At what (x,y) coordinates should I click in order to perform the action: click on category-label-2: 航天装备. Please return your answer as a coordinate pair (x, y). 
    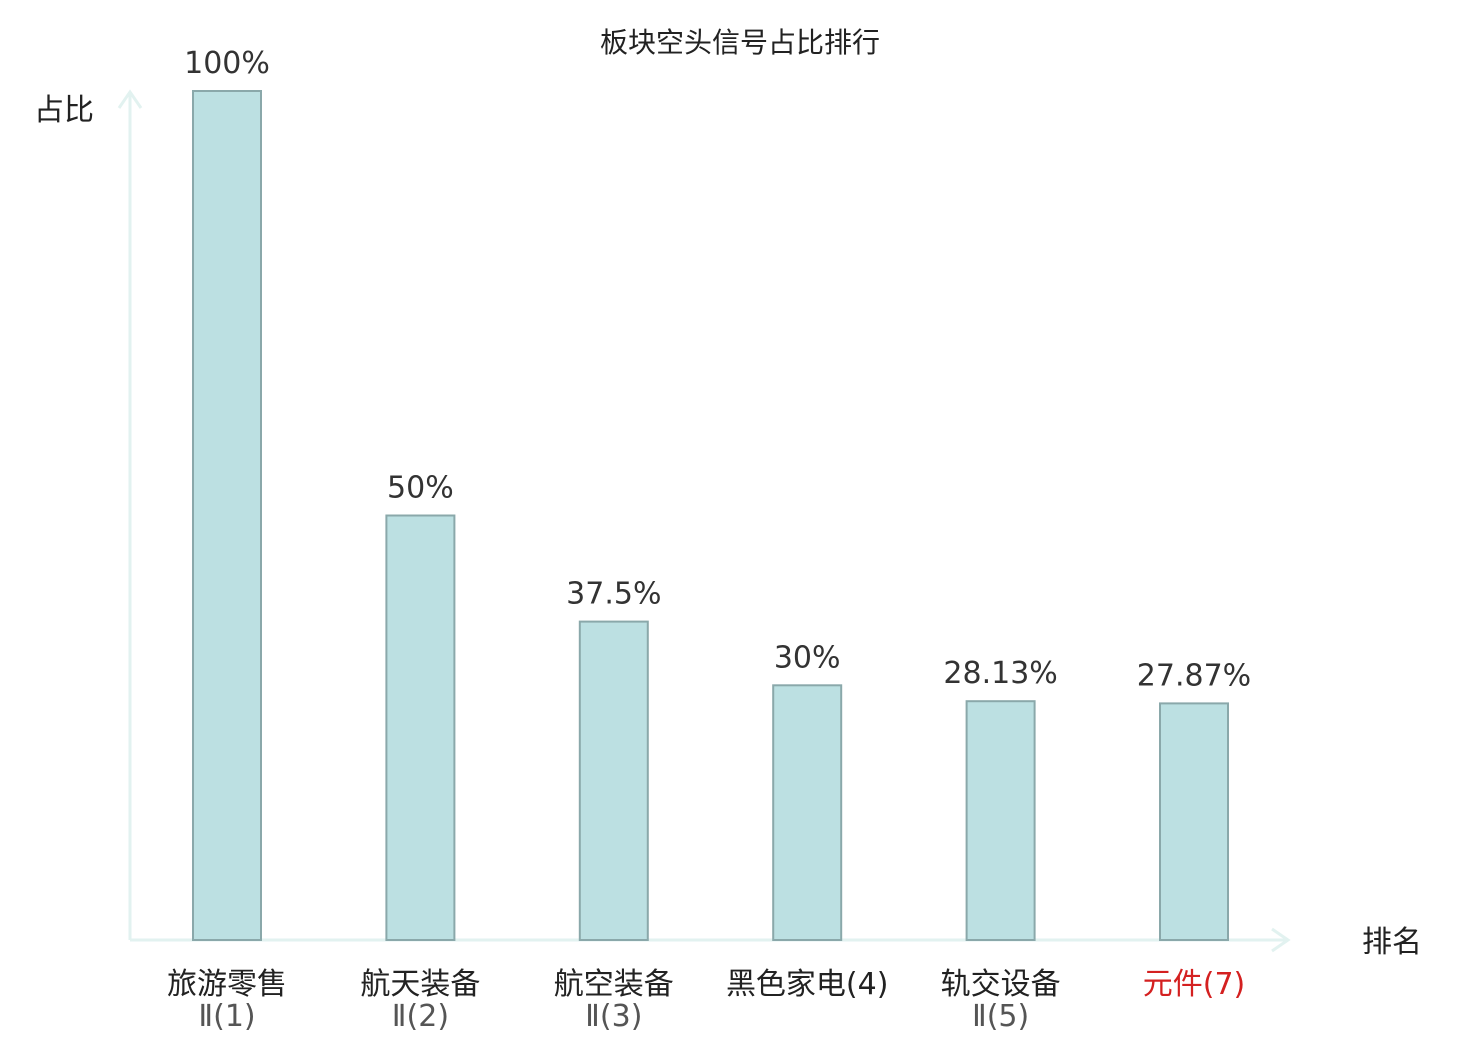
    Looking at the image, I should click on (420, 984).